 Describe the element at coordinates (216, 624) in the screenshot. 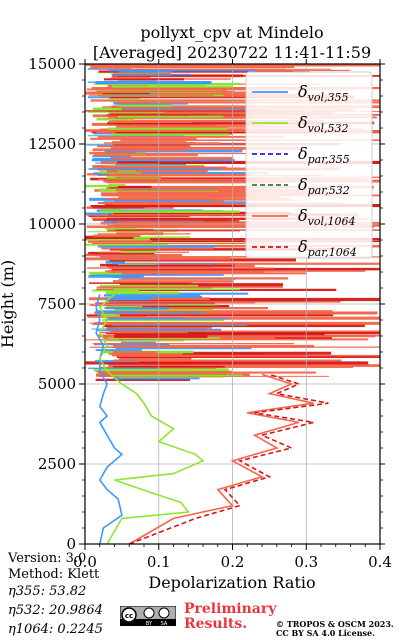

I see `preliminary-line2: Results.` at that location.